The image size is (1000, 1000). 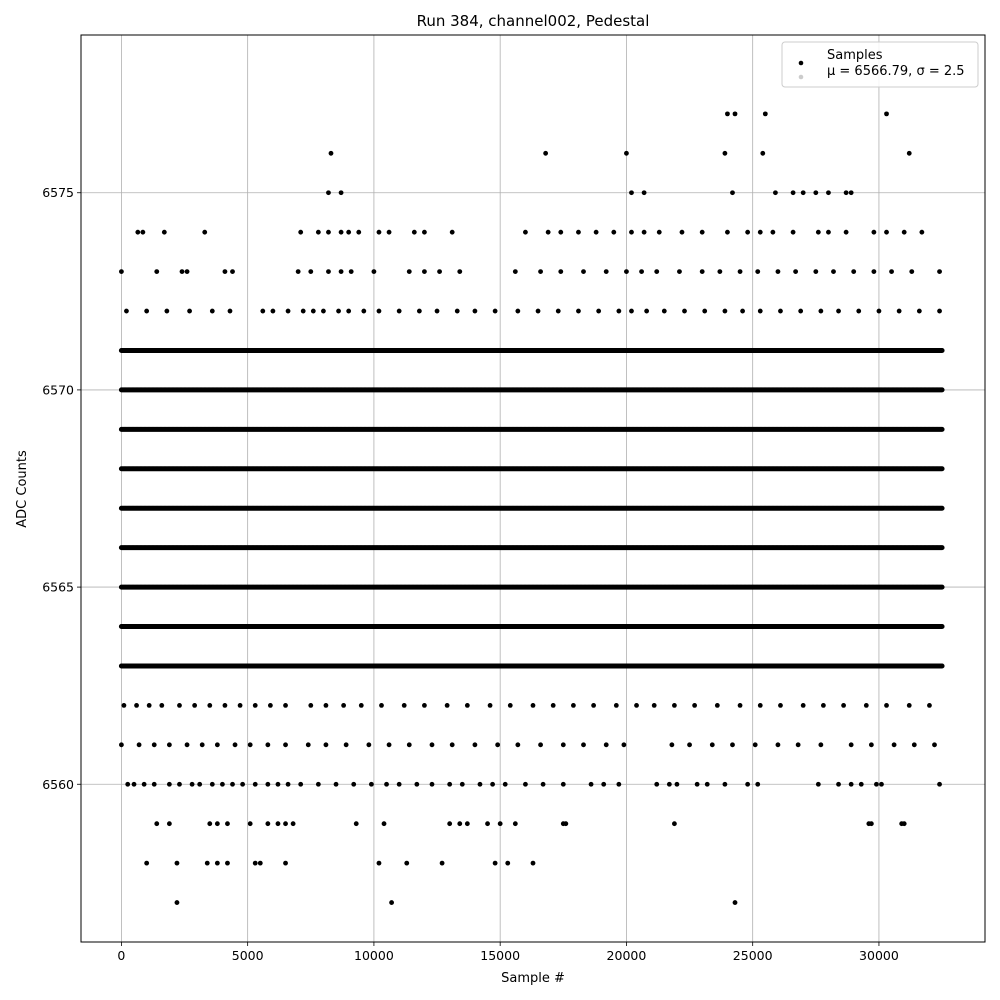 What do you see at coordinates (533, 21) in the screenshot?
I see `chart-title: Run 384, channel002, Pedestal` at bounding box center [533, 21].